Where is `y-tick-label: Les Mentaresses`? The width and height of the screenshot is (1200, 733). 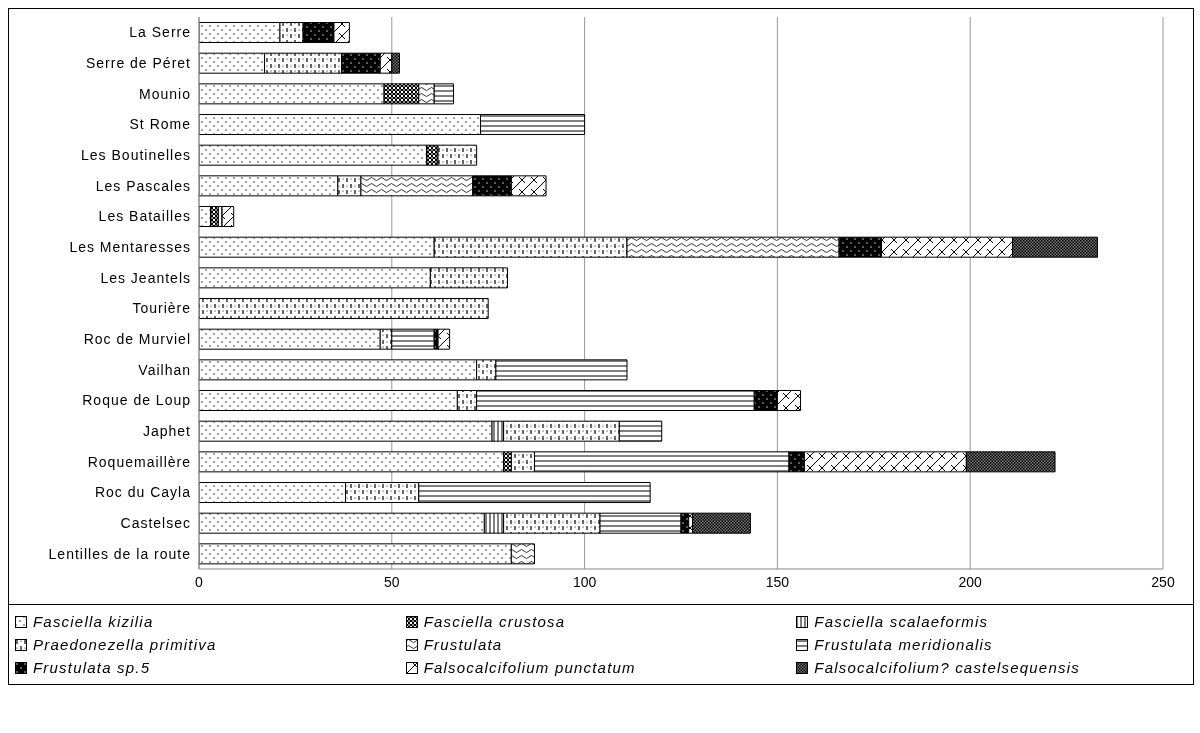
y-tick-label: Les Mentaresses is located at coordinates (130, 246).